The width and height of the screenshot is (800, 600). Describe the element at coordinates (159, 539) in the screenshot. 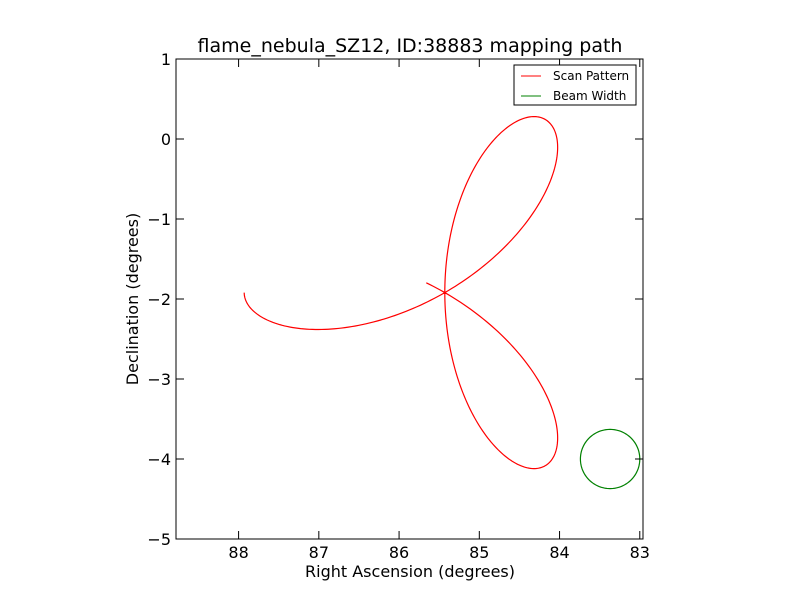

I see `y-tick-label: −5` at that location.